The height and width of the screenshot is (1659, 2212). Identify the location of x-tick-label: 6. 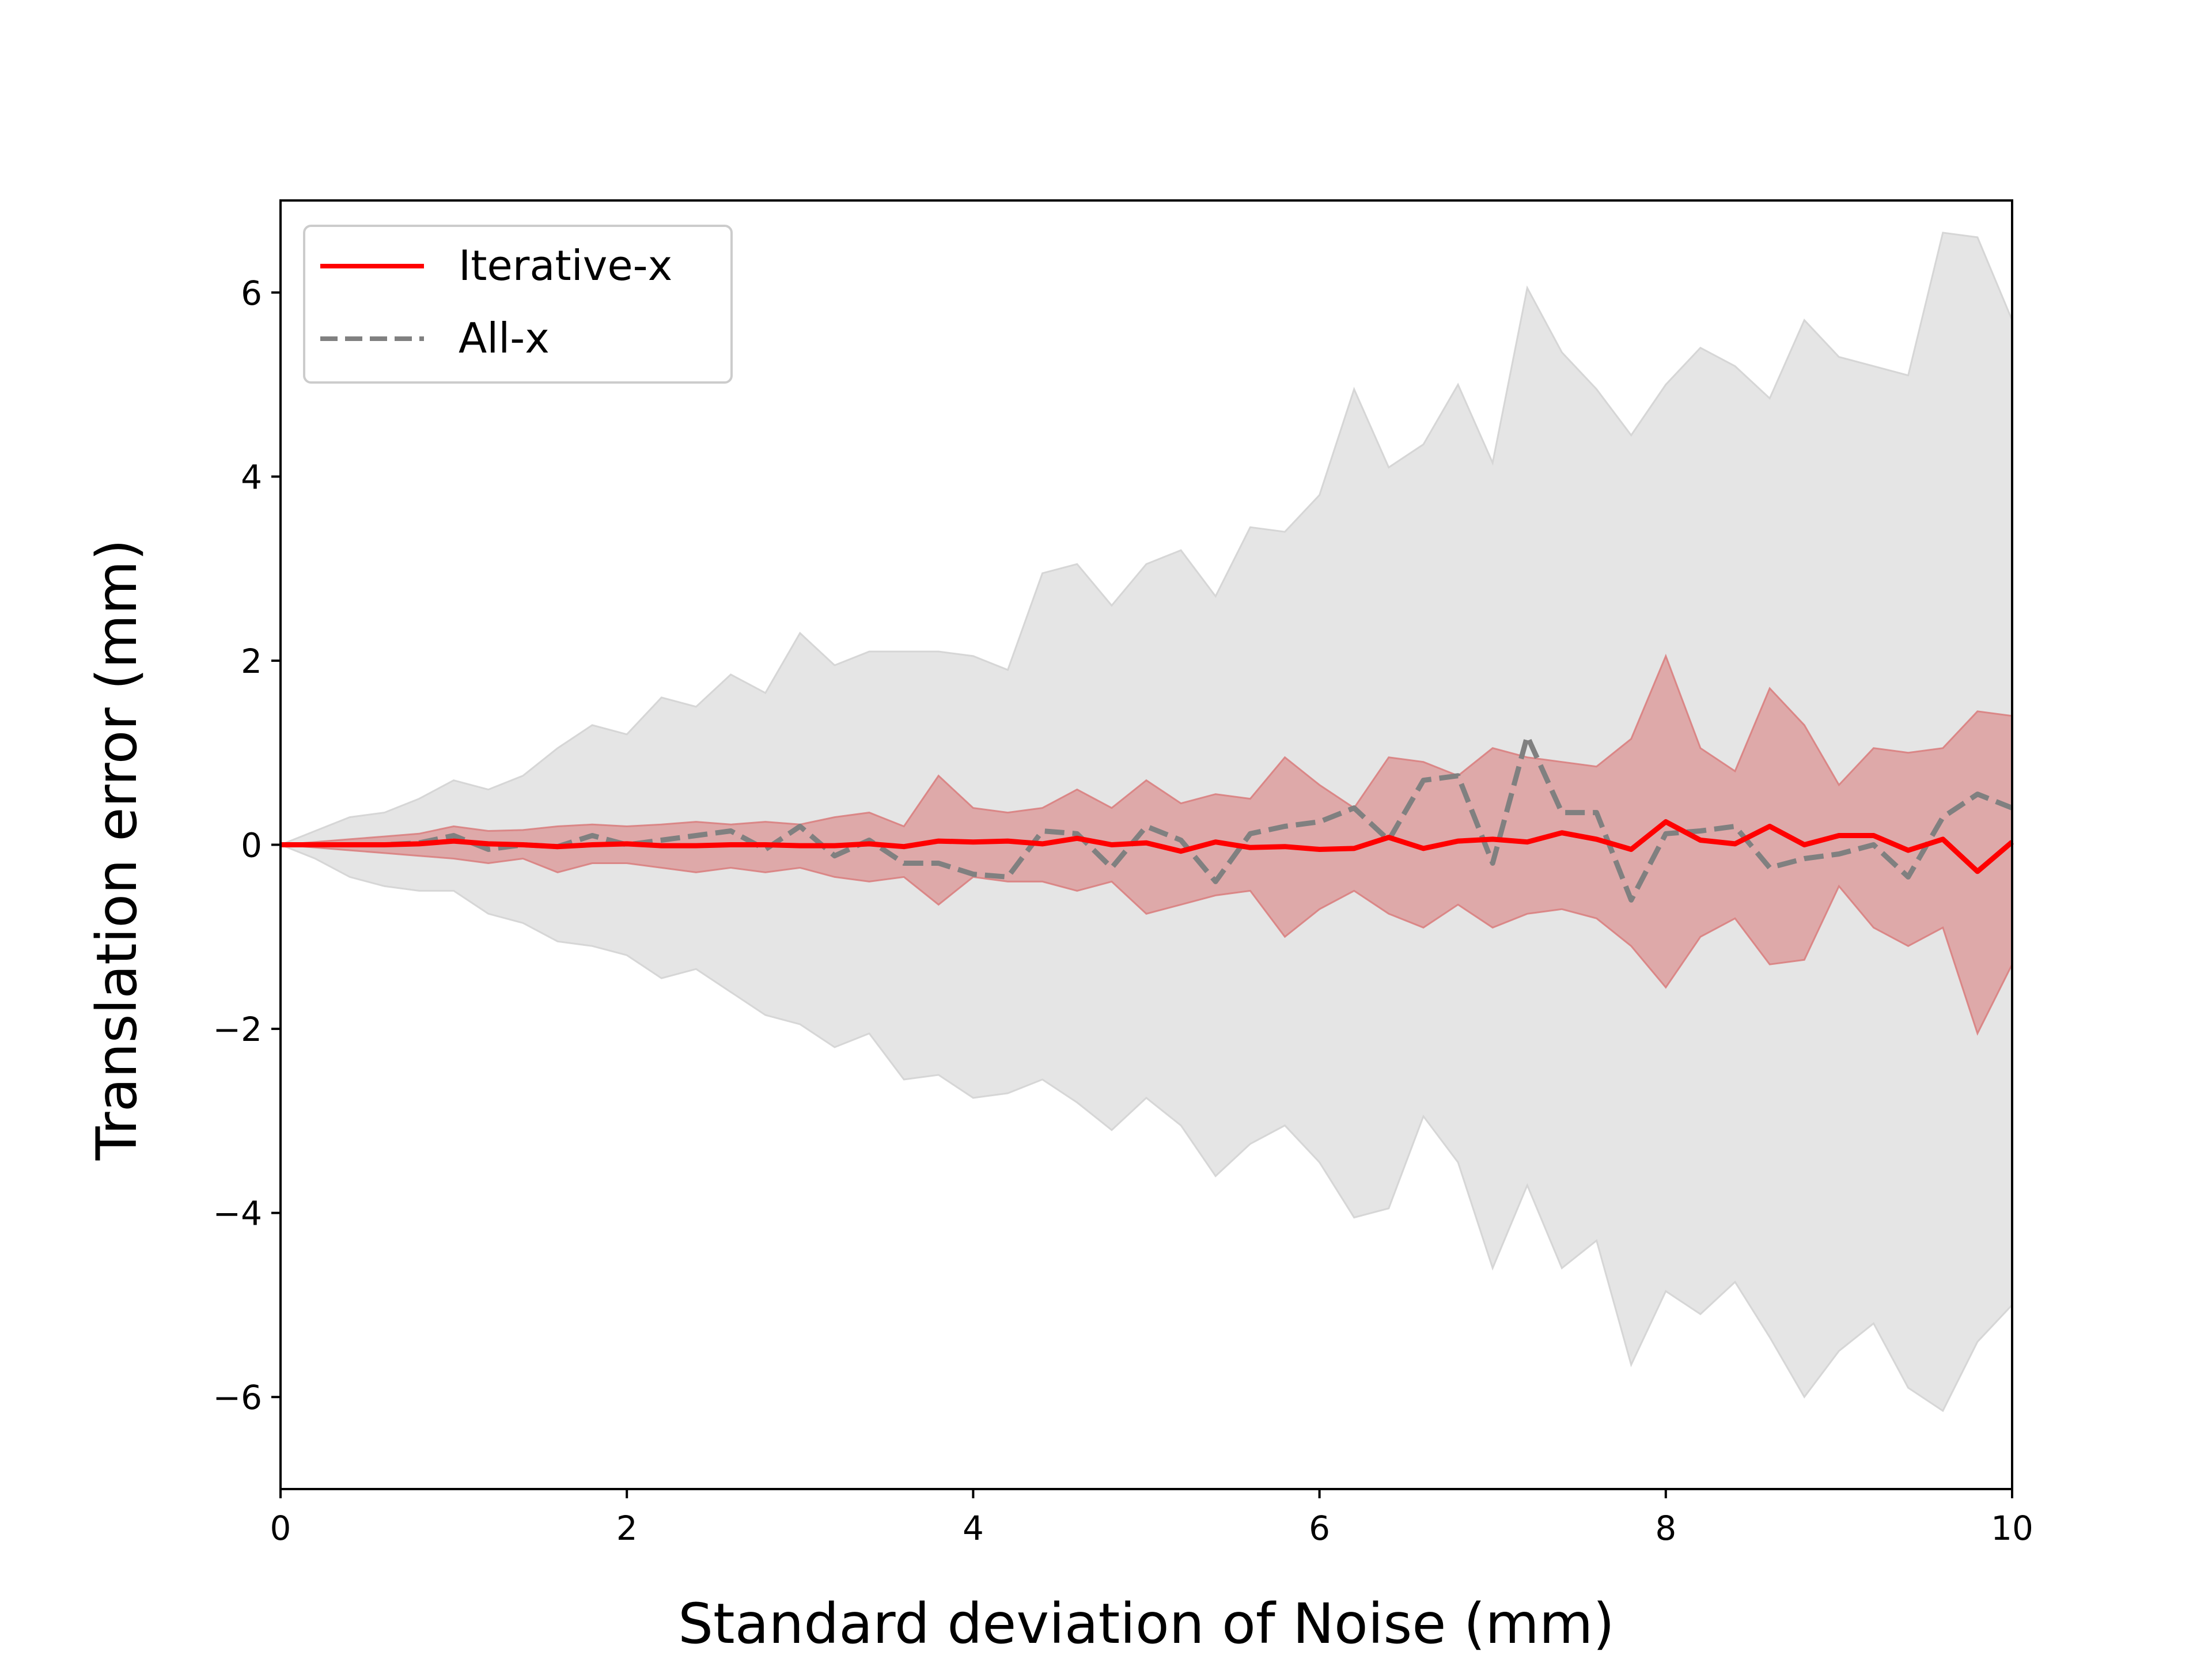
(1319, 1528).